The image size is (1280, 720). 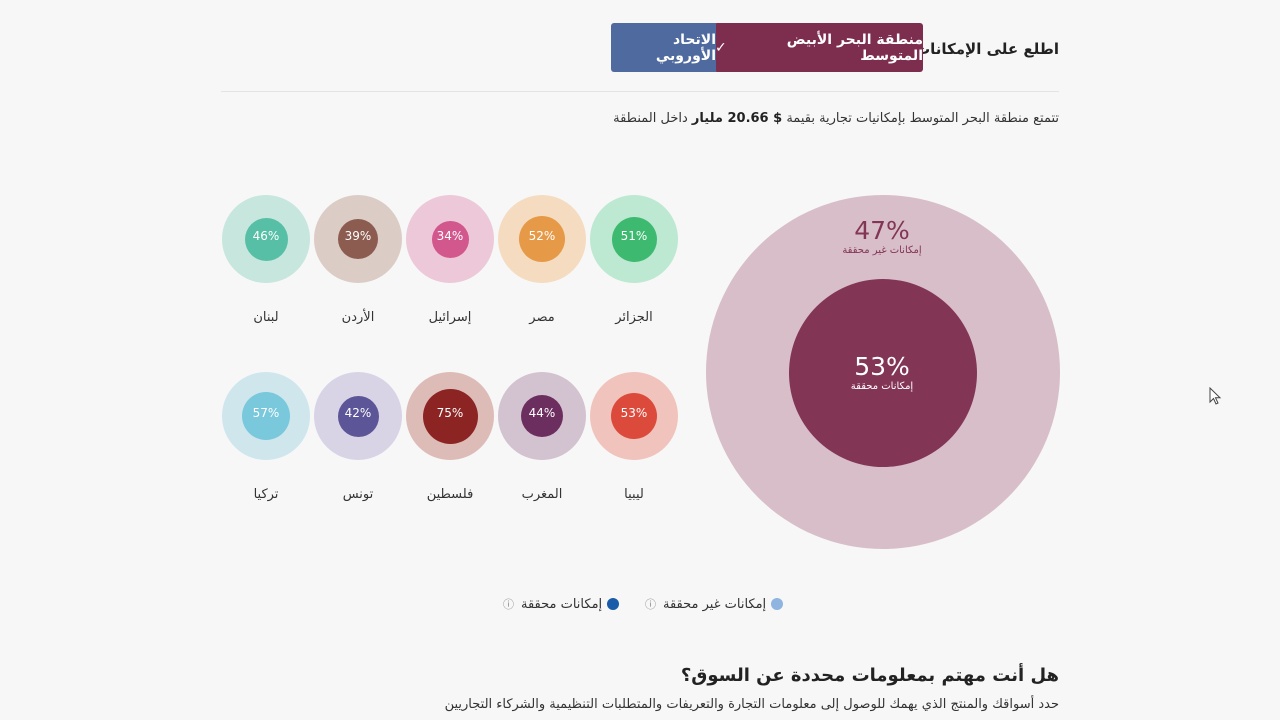 What do you see at coordinates (777, 604) in the screenshot?
I see `legend-dot-unrealized` at bounding box center [777, 604].